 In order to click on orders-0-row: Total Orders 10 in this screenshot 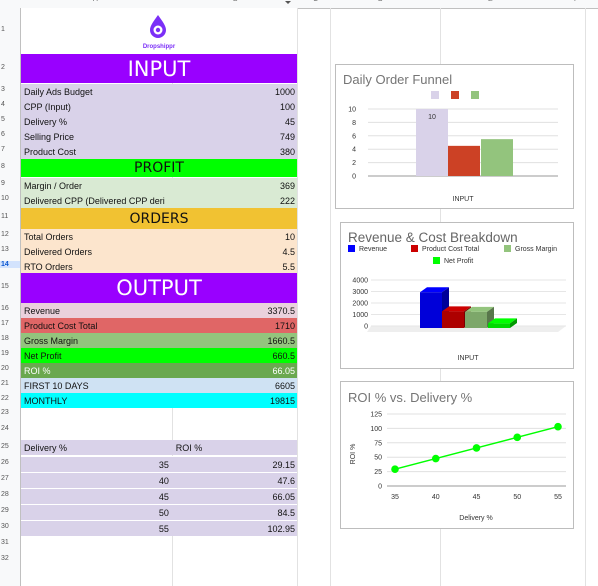, I will do `click(159, 236)`.